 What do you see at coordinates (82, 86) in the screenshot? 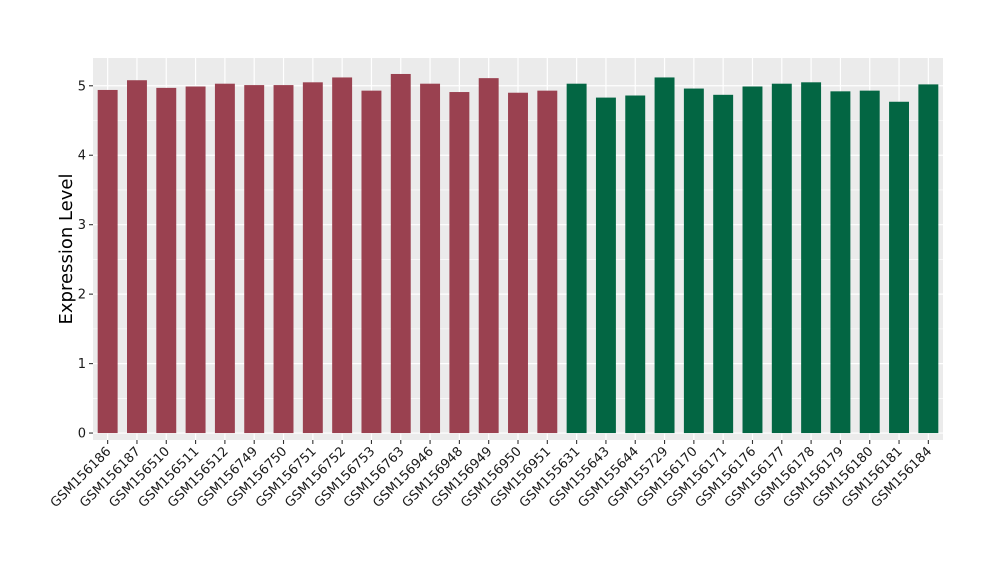
I see `y-tick-label: 5` at bounding box center [82, 86].